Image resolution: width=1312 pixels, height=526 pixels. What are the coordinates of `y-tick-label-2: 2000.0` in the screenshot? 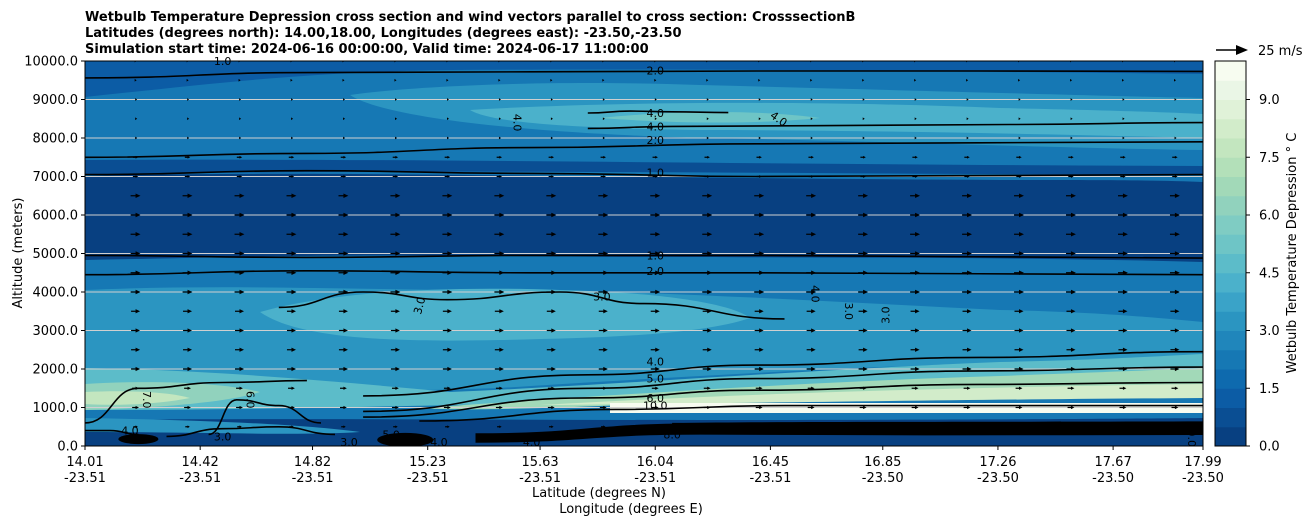 It's located at (56, 370).